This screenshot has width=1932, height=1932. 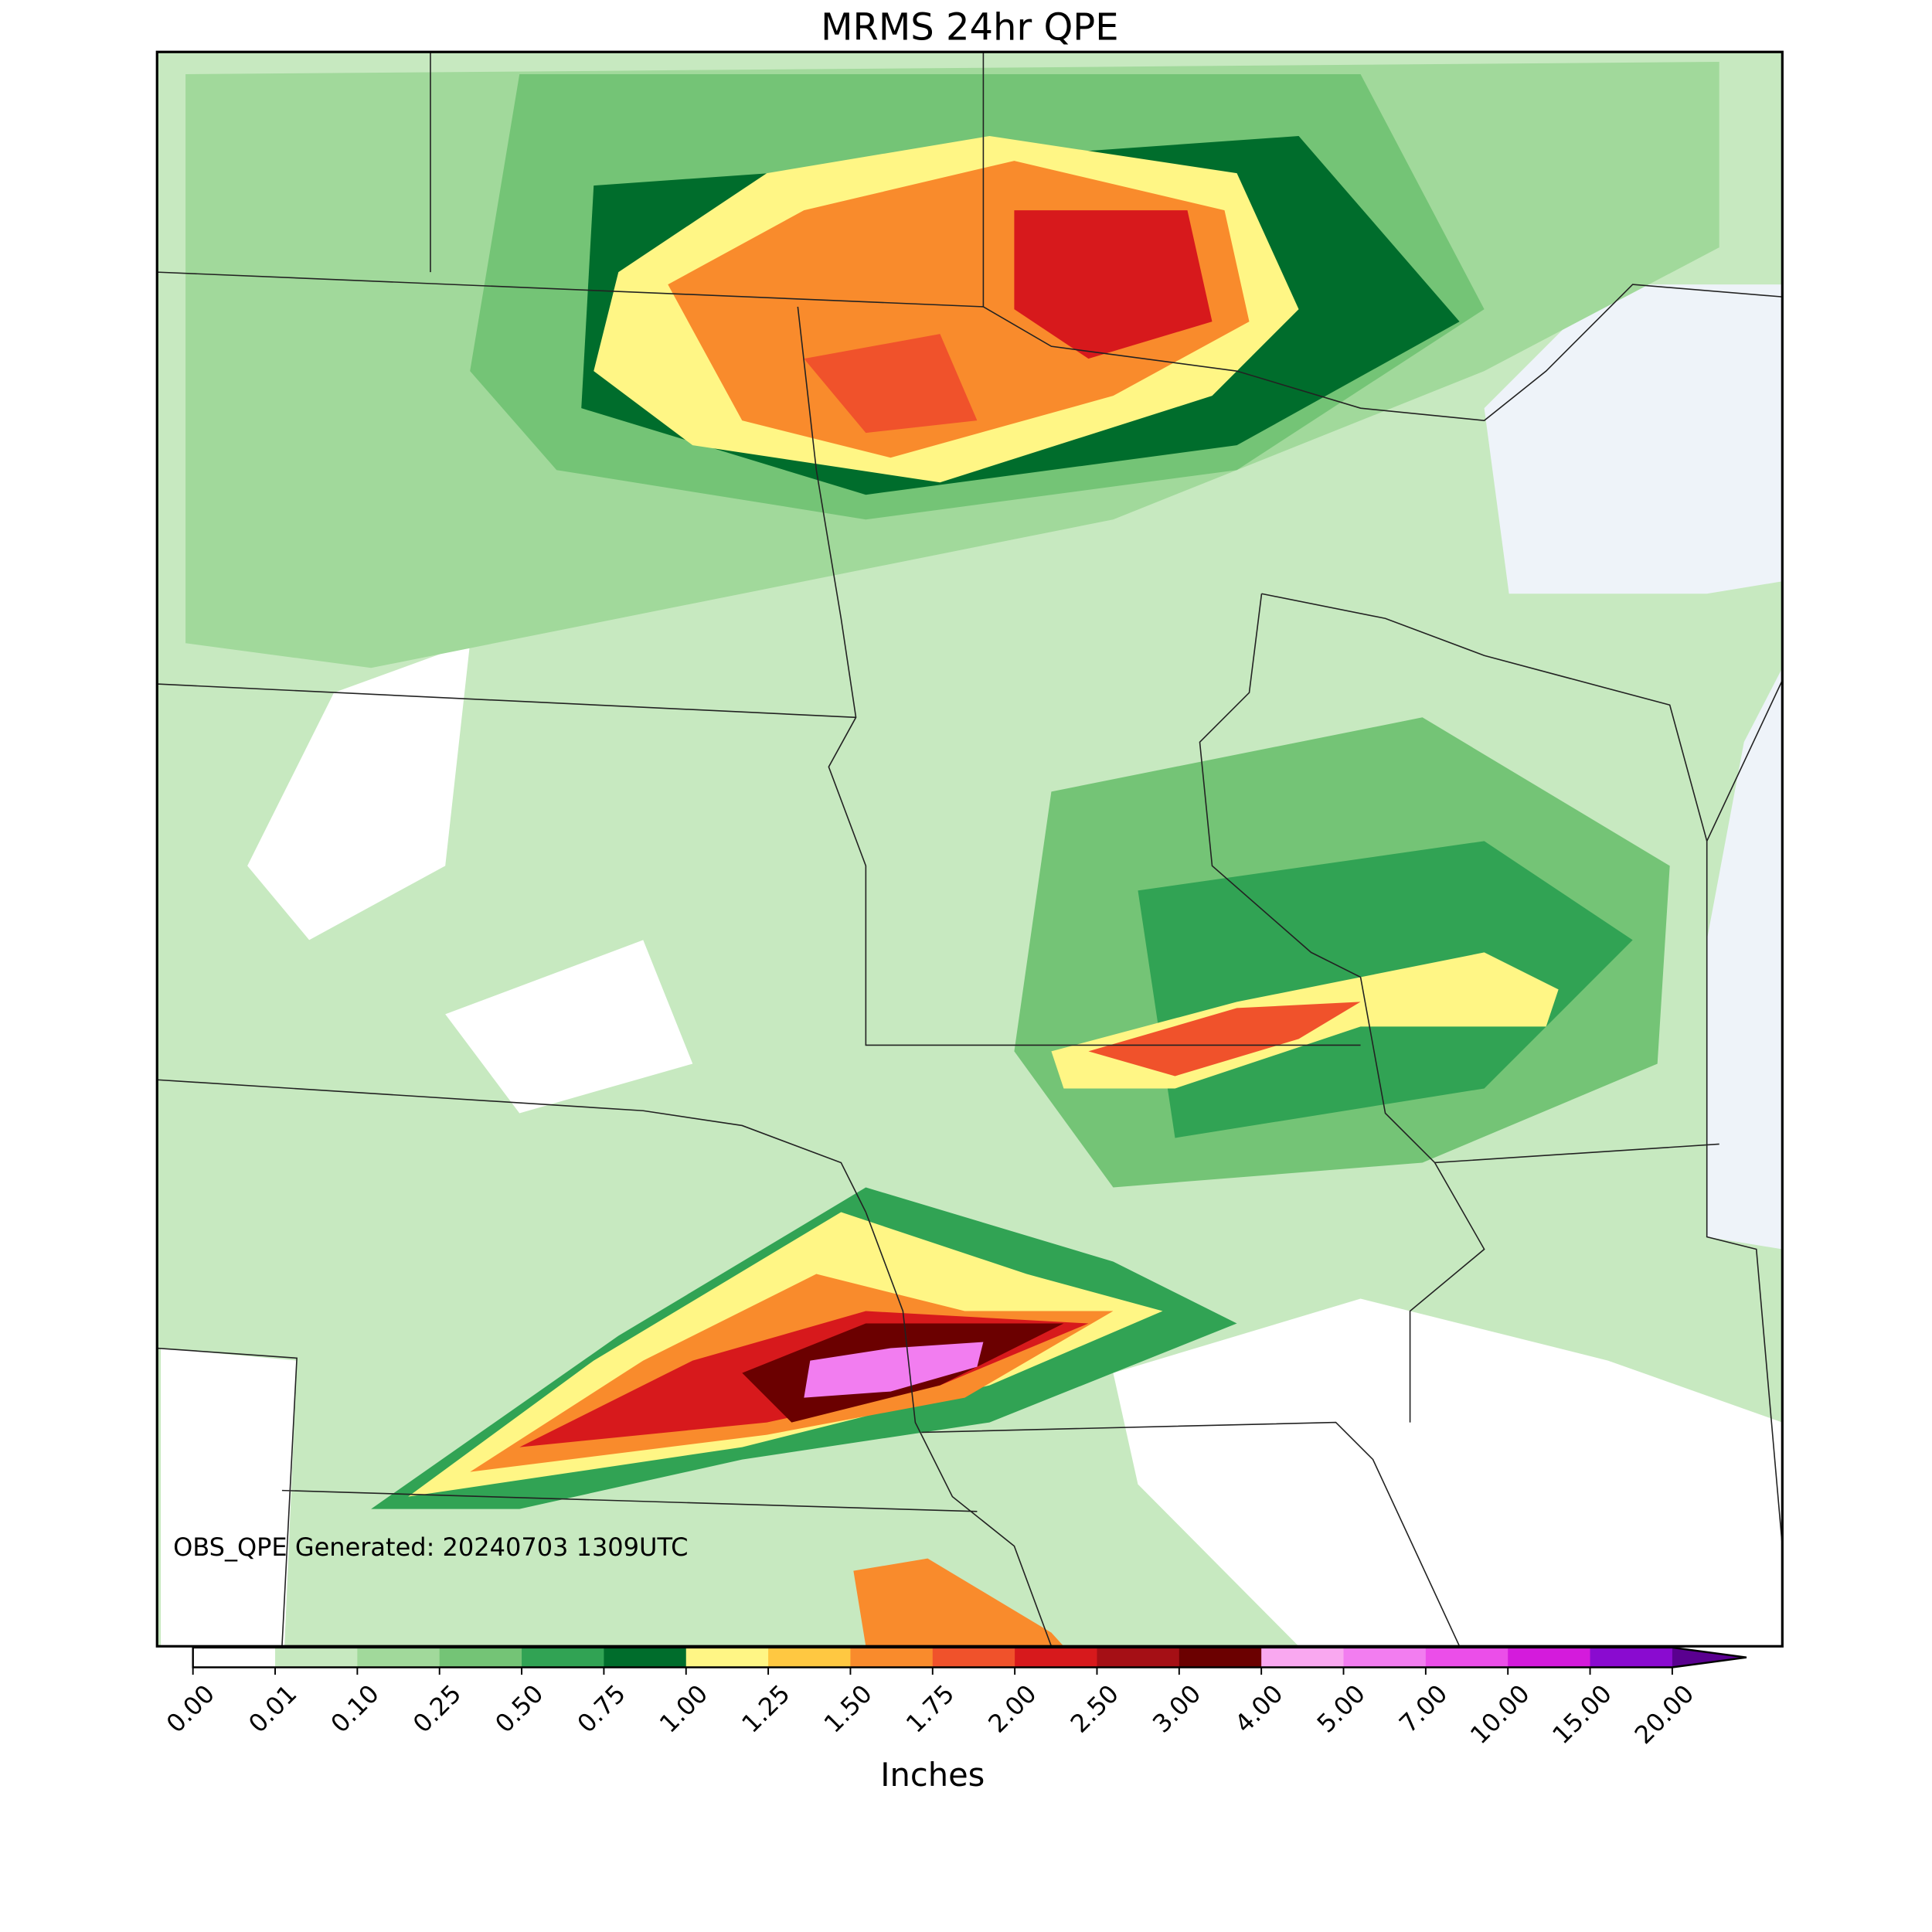 I want to click on colorbar-tick-label: 0.01, so click(x=273, y=1709).